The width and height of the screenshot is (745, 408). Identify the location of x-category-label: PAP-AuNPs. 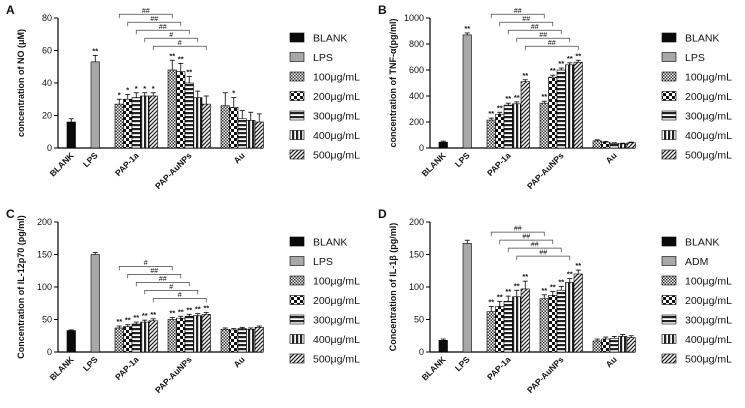
(545, 170).